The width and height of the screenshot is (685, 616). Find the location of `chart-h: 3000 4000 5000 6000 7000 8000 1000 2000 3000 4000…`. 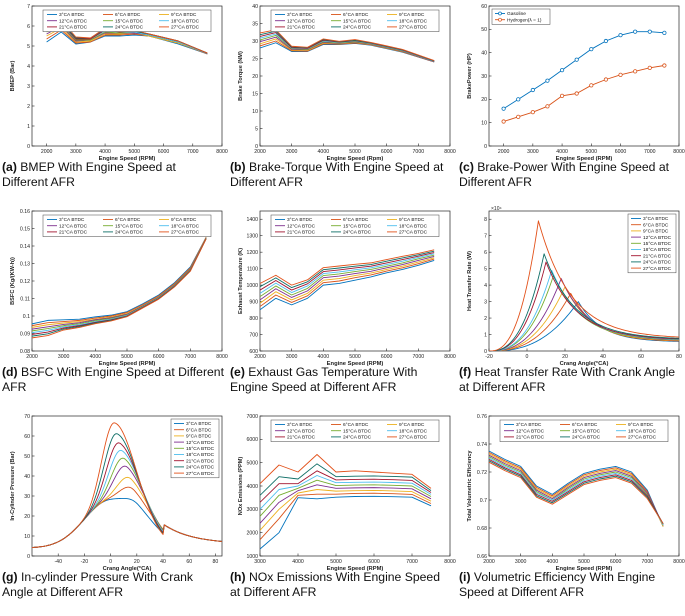

chart-h: 3000 4000 5000 6000 7000 8000 1000 2000 3000 4000… is located at coordinates (347, 493).